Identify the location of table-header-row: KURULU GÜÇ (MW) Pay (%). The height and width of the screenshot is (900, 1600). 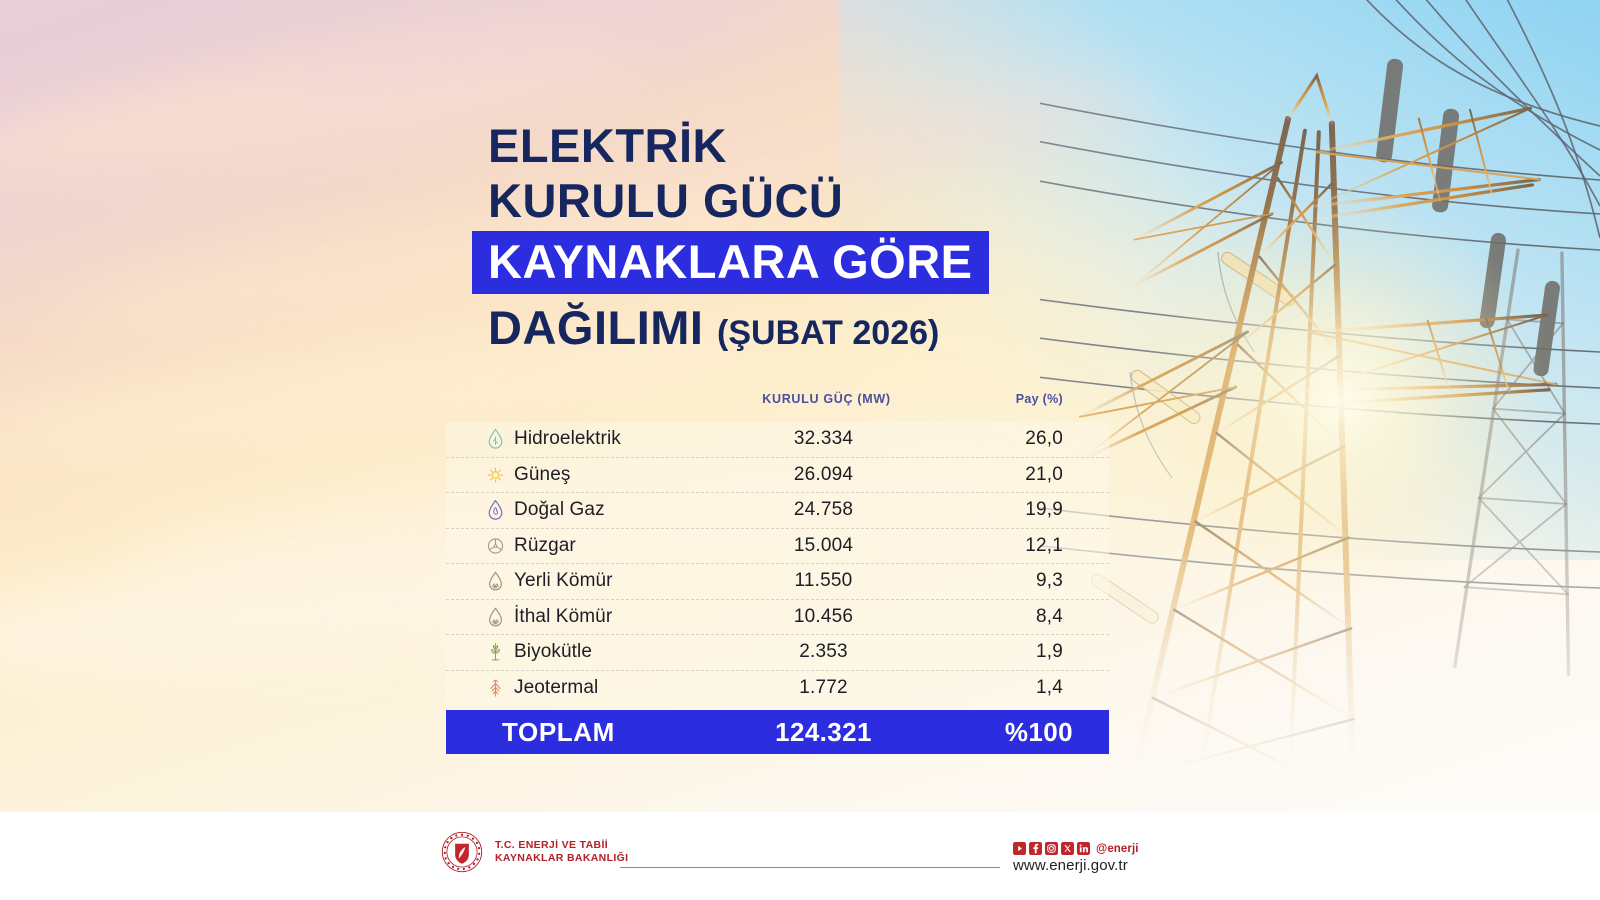
(777, 407).